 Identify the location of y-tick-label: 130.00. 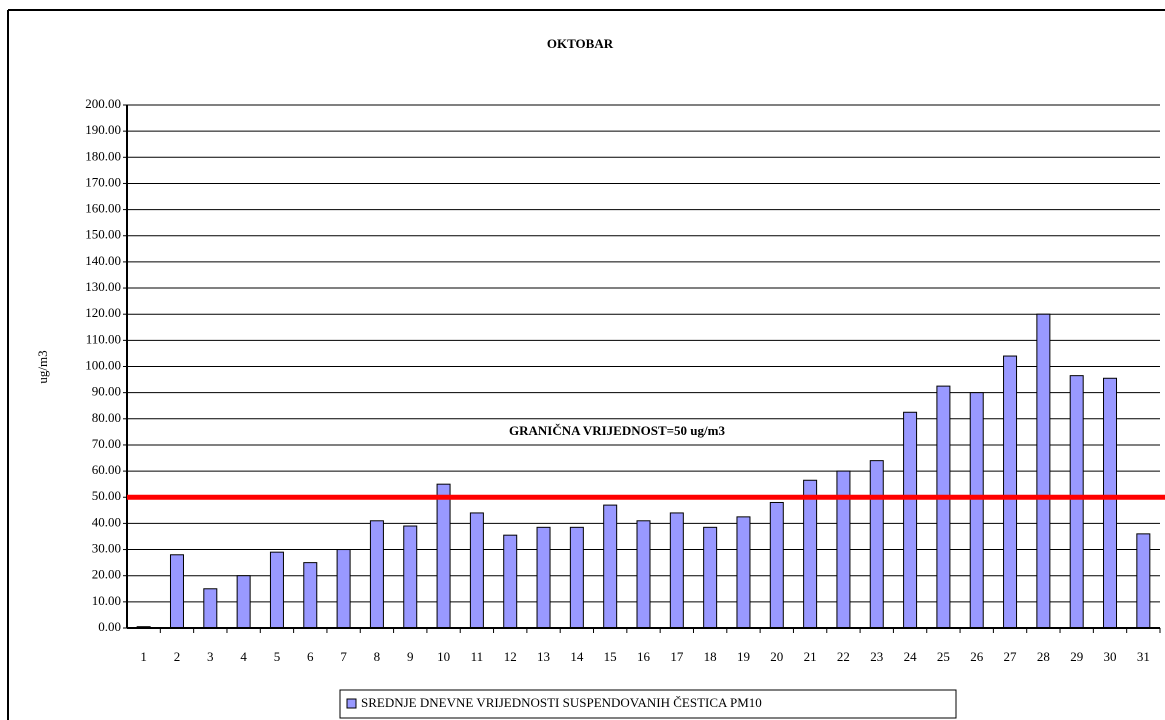
(103, 286).